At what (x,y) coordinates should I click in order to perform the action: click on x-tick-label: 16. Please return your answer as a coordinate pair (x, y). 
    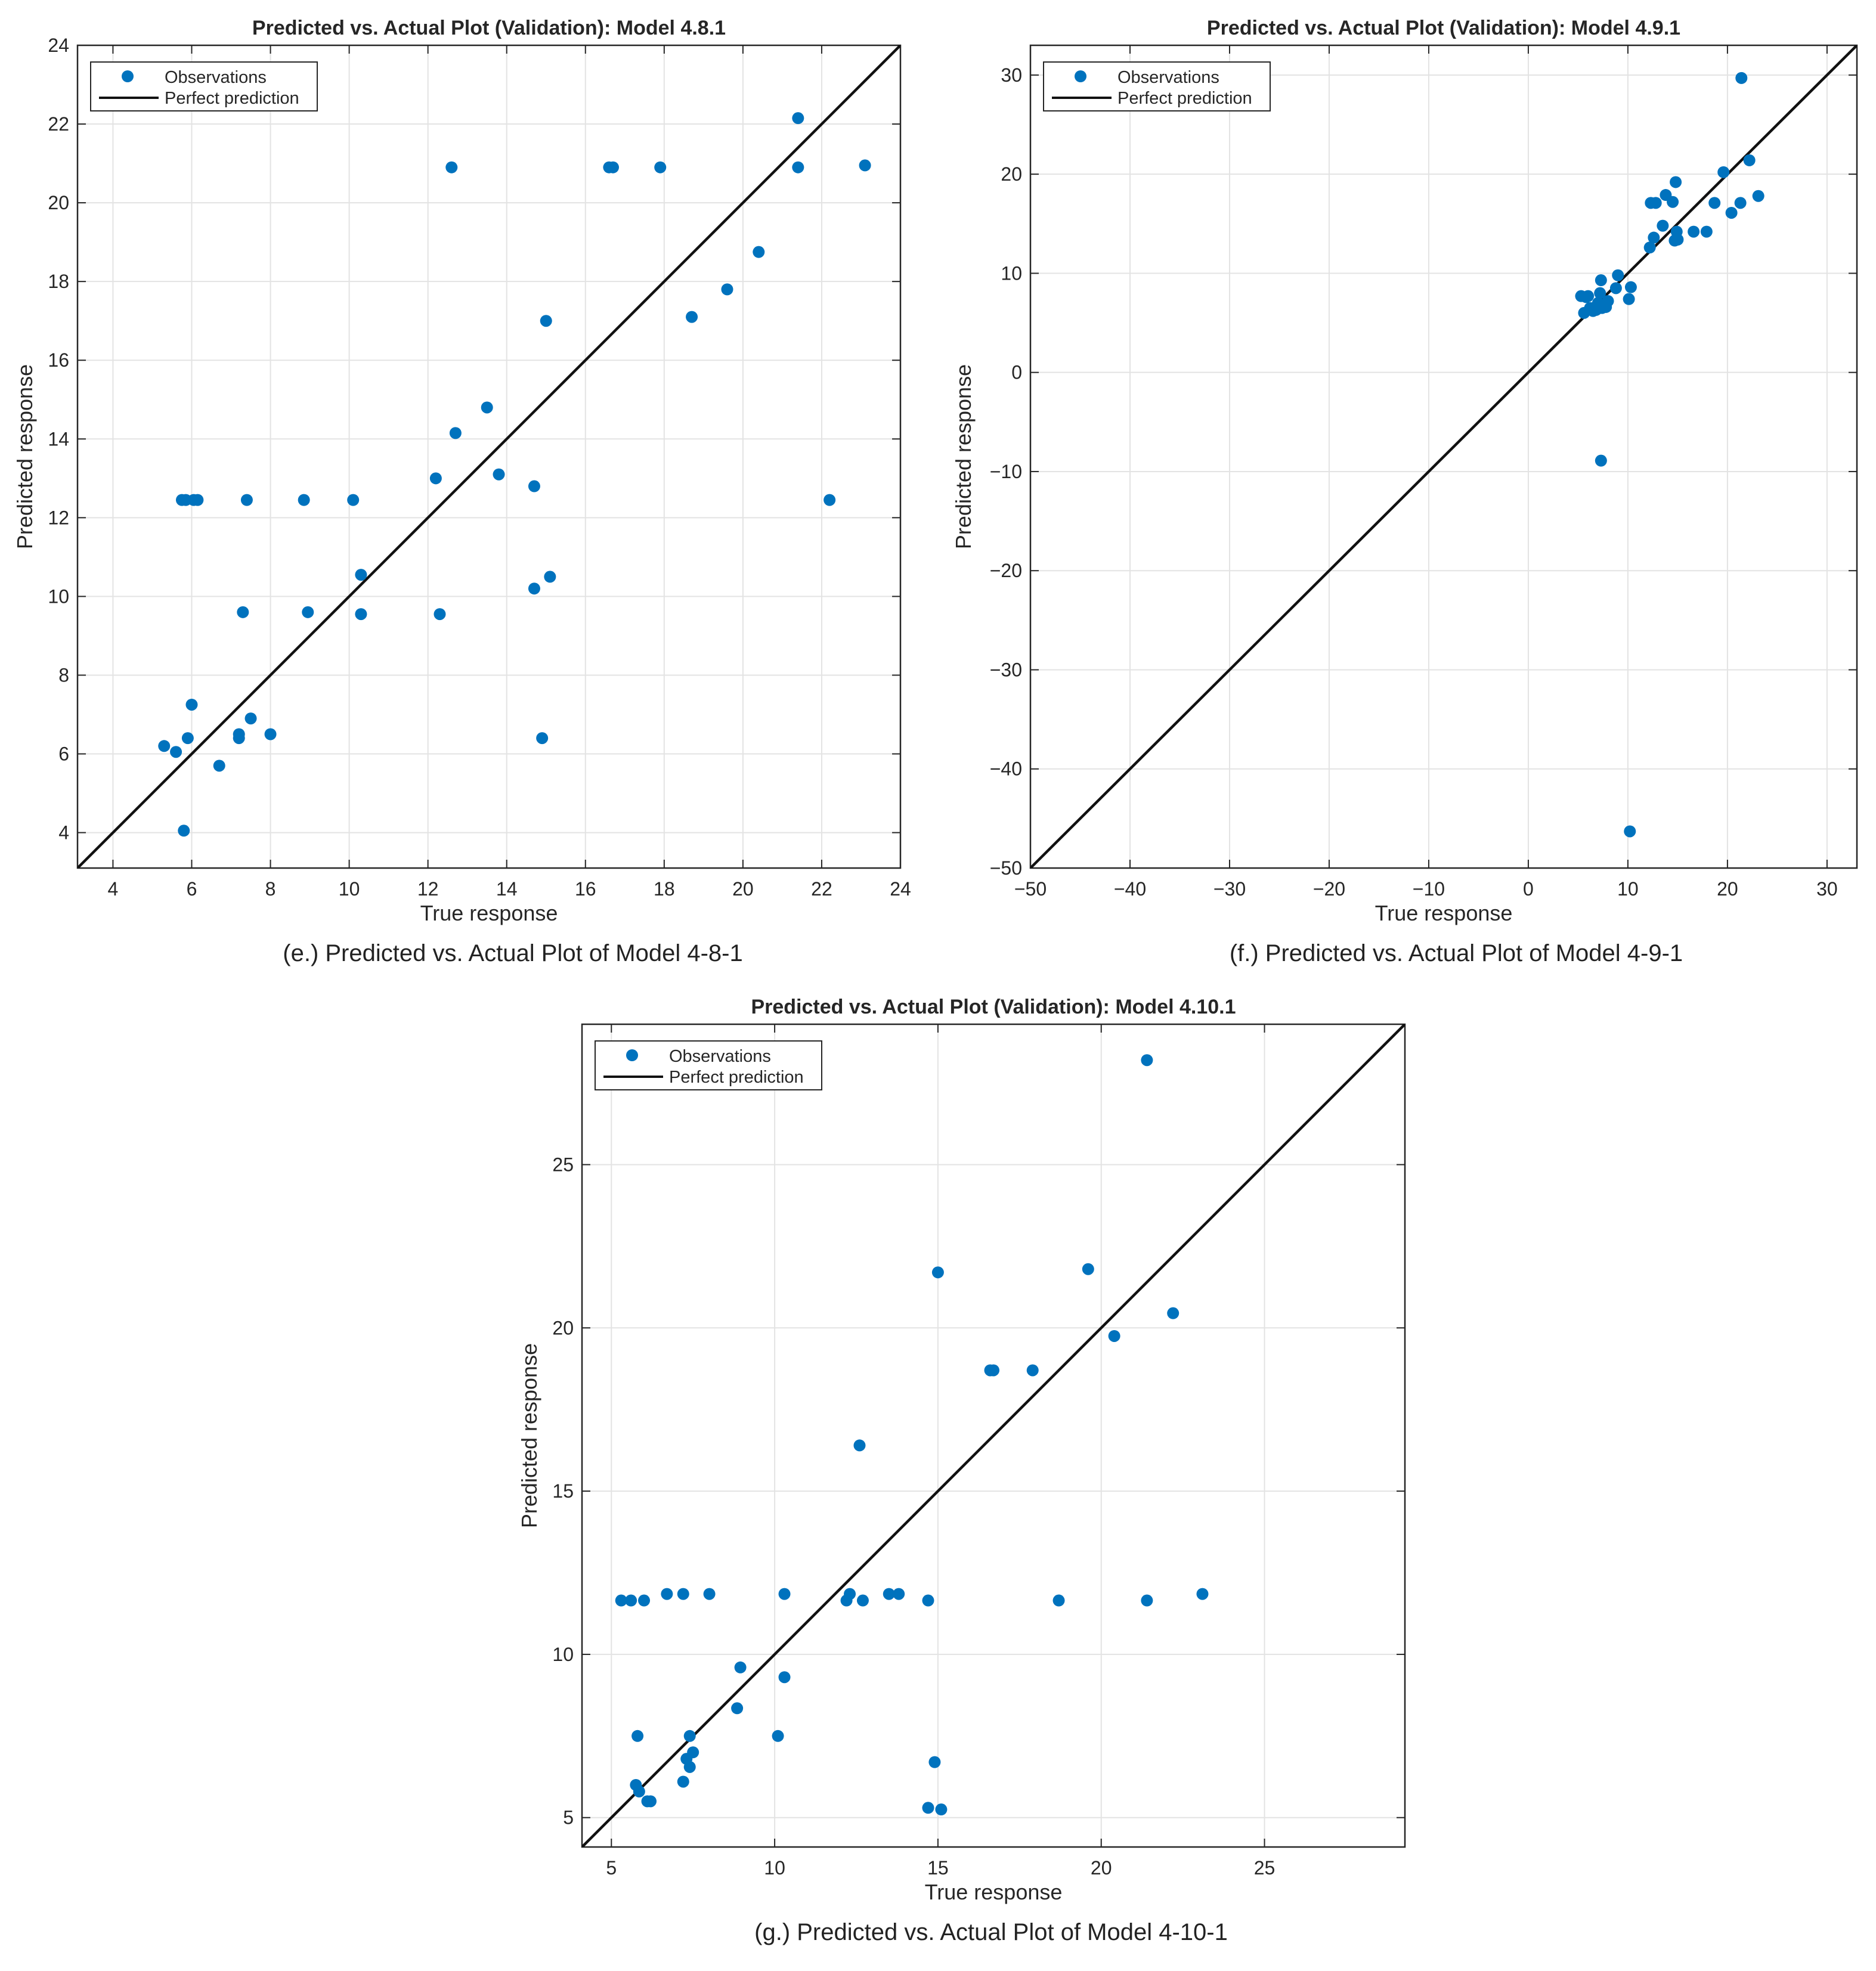
    Looking at the image, I should click on (585, 889).